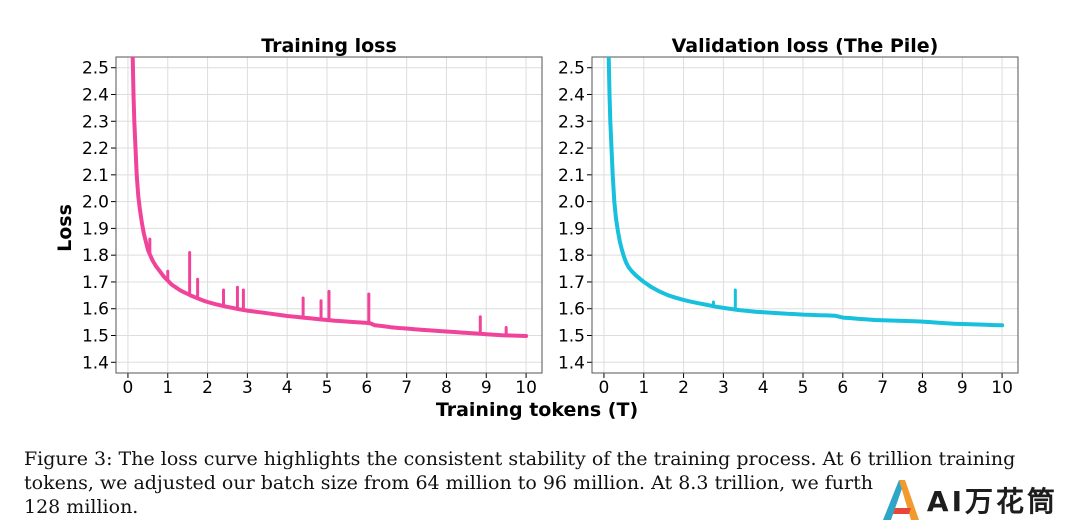  What do you see at coordinates (207, 388) in the screenshot?
I see `training-x-tick-label: 2` at bounding box center [207, 388].